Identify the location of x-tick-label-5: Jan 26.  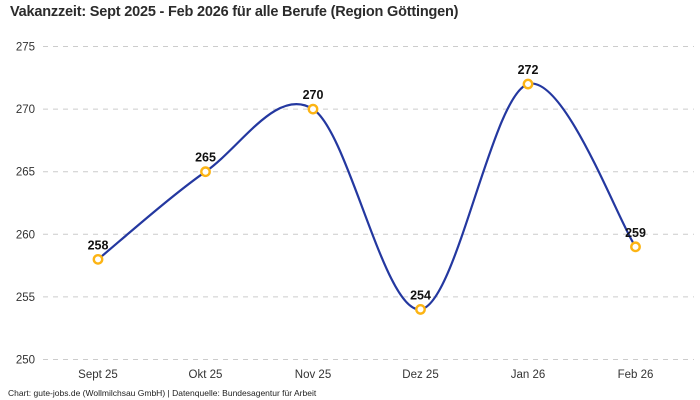
(528, 375).